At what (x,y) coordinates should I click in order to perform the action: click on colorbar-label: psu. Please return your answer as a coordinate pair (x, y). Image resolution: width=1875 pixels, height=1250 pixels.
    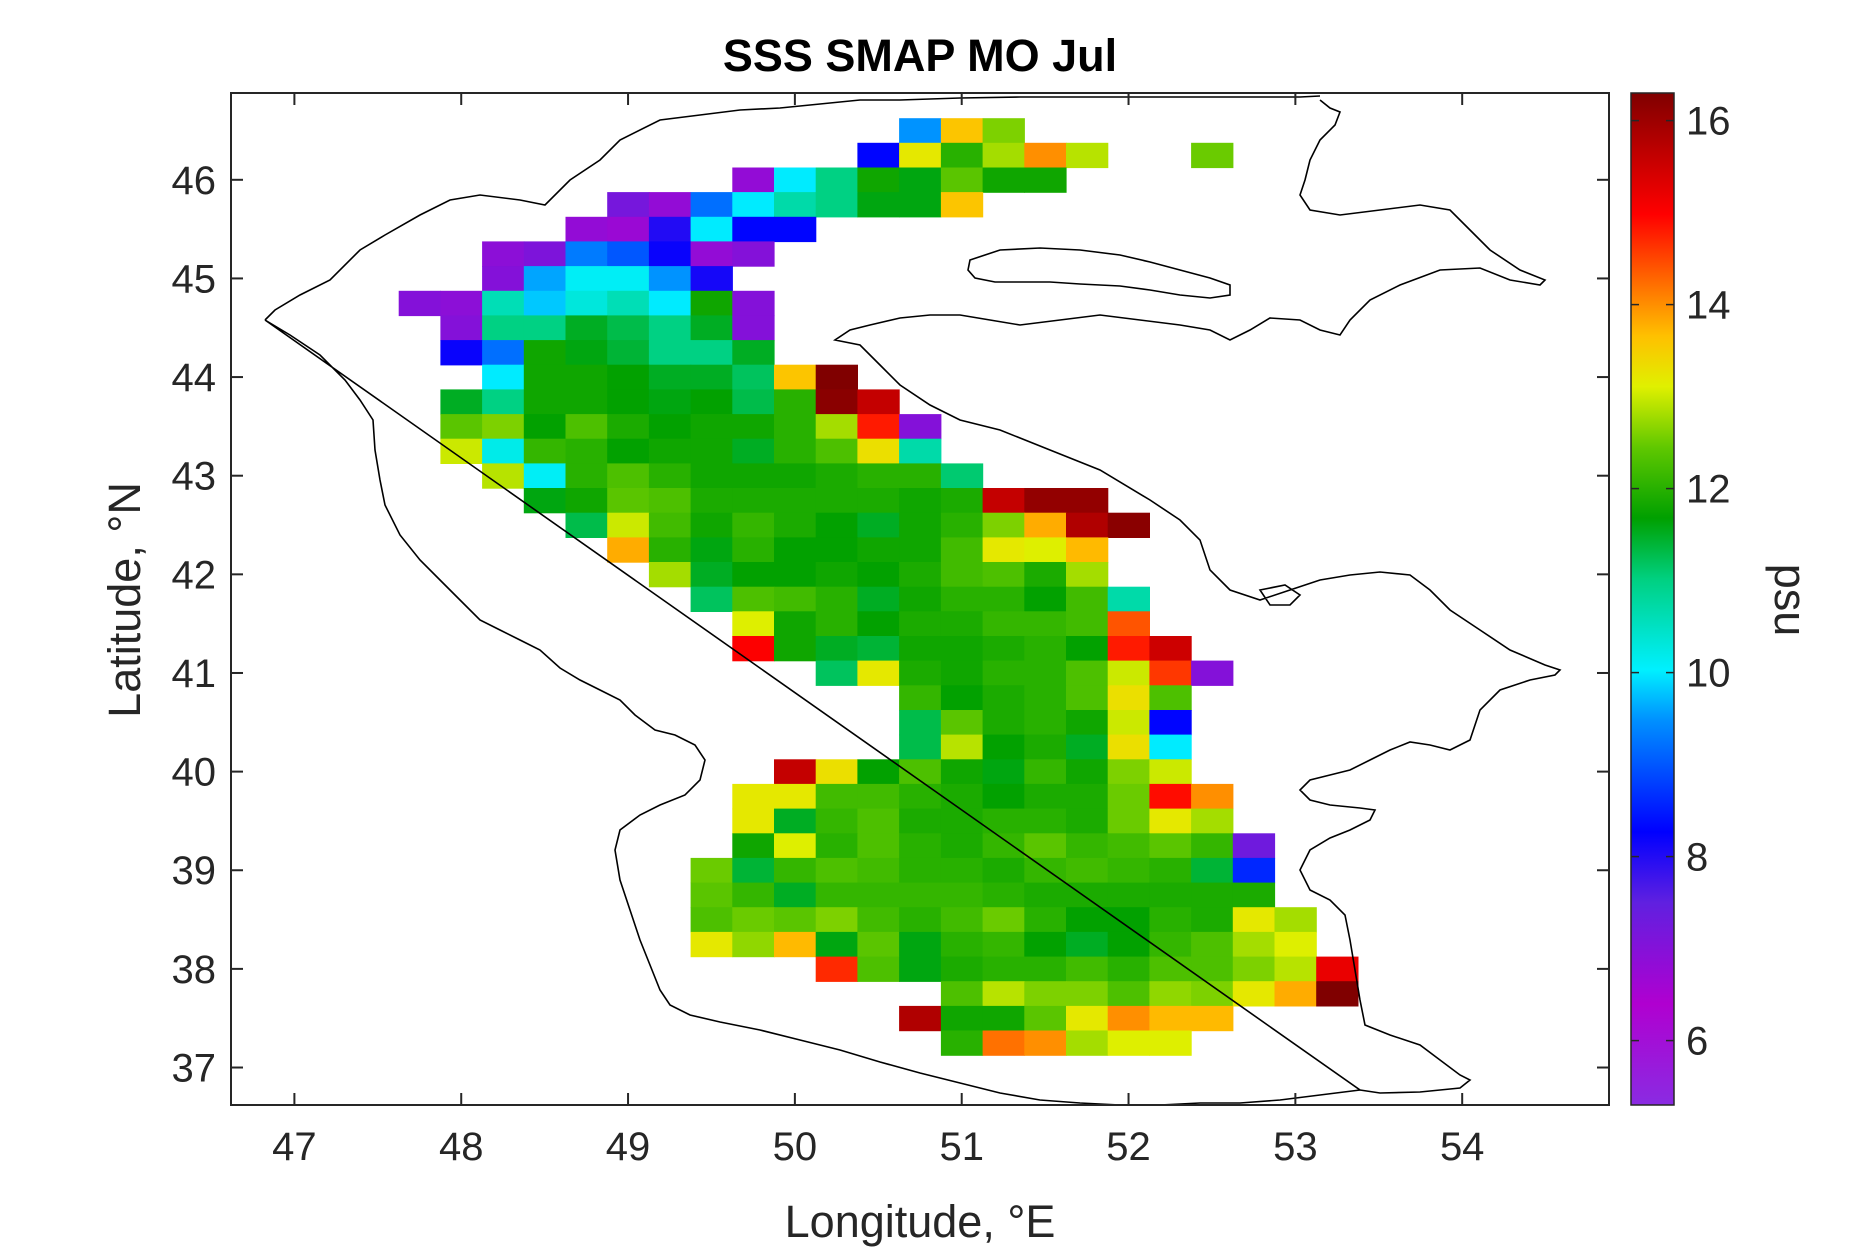
    Looking at the image, I should click on (1790, 600).